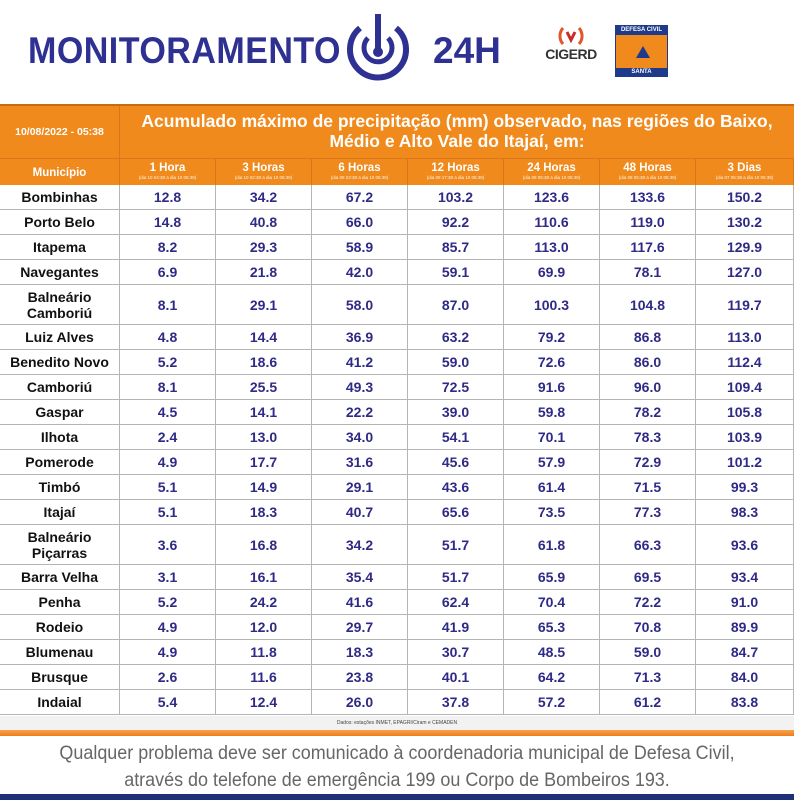  Describe the element at coordinates (456, 247) in the screenshot. I see `value-cell: 85.7` at that location.